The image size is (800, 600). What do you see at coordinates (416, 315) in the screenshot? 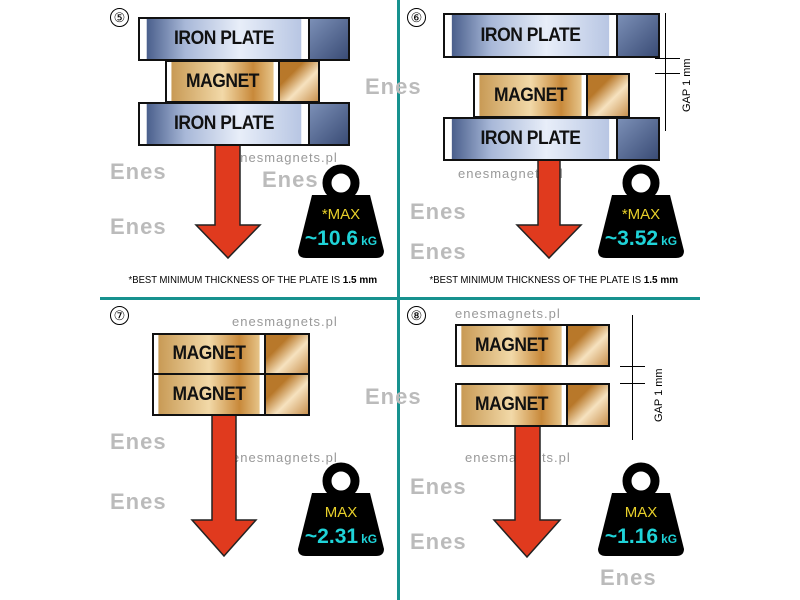
I see `panel-number: ⑧` at bounding box center [416, 315].